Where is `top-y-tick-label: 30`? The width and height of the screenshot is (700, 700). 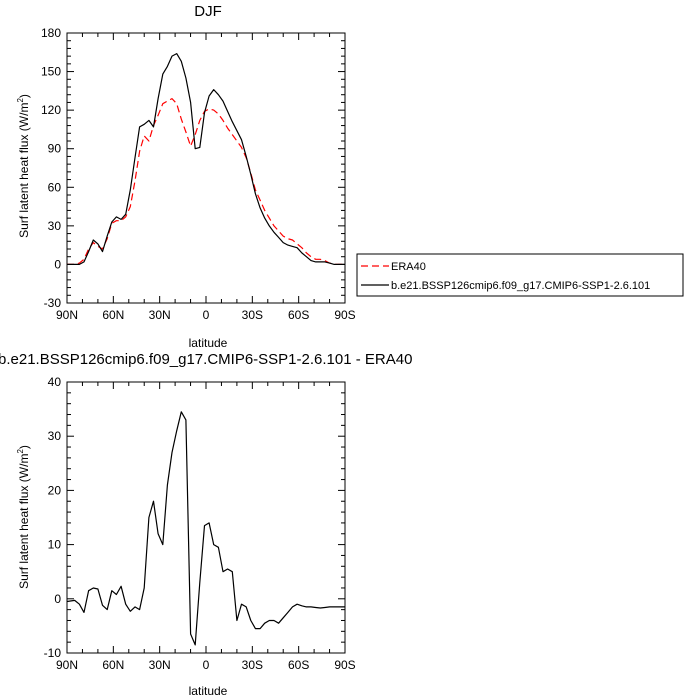 top-y-tick-label: 30 is located at coordinates (55, 226).